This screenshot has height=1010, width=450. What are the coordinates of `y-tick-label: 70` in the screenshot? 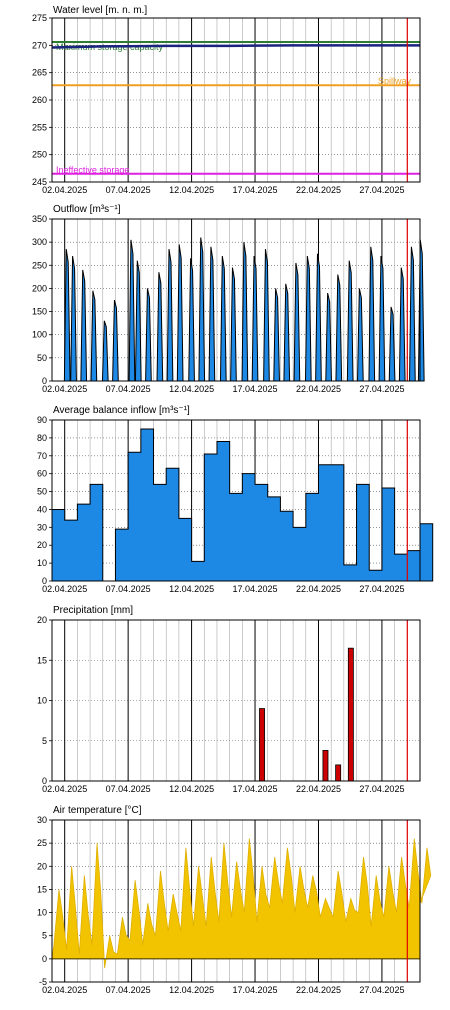 It's located at (42, 456).